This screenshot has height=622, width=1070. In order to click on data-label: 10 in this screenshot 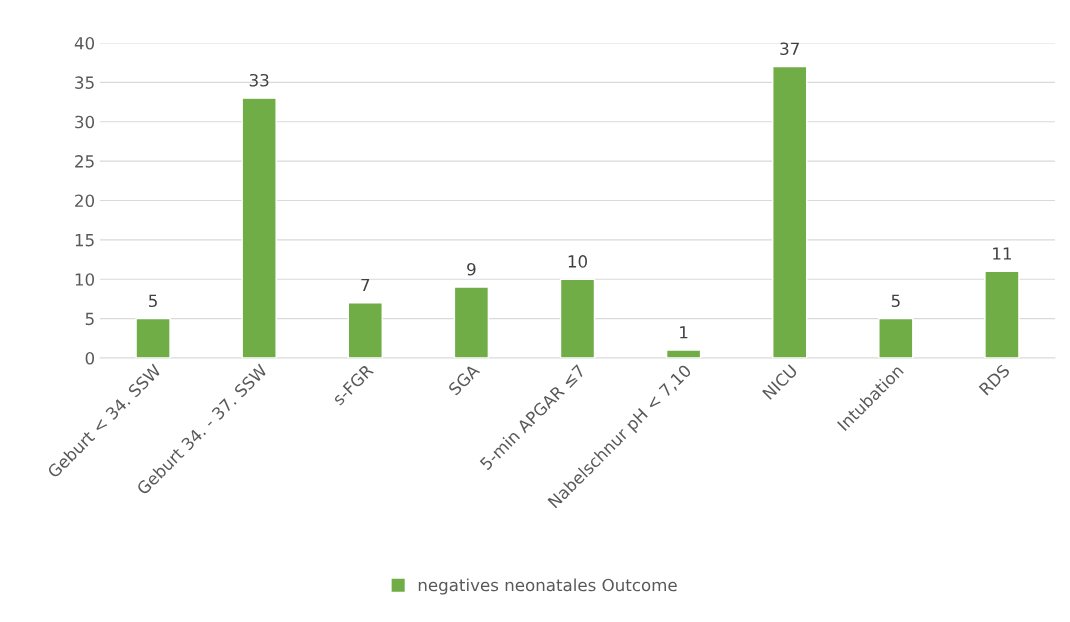, I will do `click(577, 261)`.